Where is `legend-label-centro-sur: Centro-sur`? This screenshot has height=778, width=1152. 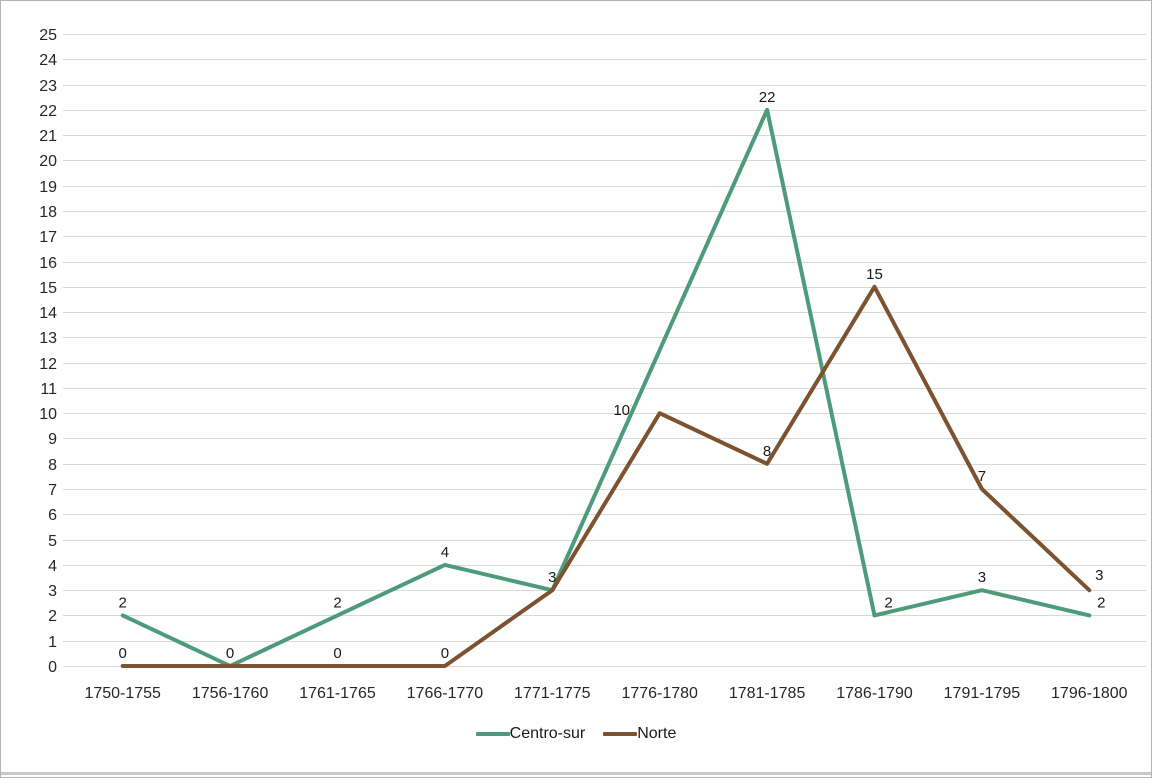
legend-label-centro-sur: Centro-sur is located at coordinates (547, 733).